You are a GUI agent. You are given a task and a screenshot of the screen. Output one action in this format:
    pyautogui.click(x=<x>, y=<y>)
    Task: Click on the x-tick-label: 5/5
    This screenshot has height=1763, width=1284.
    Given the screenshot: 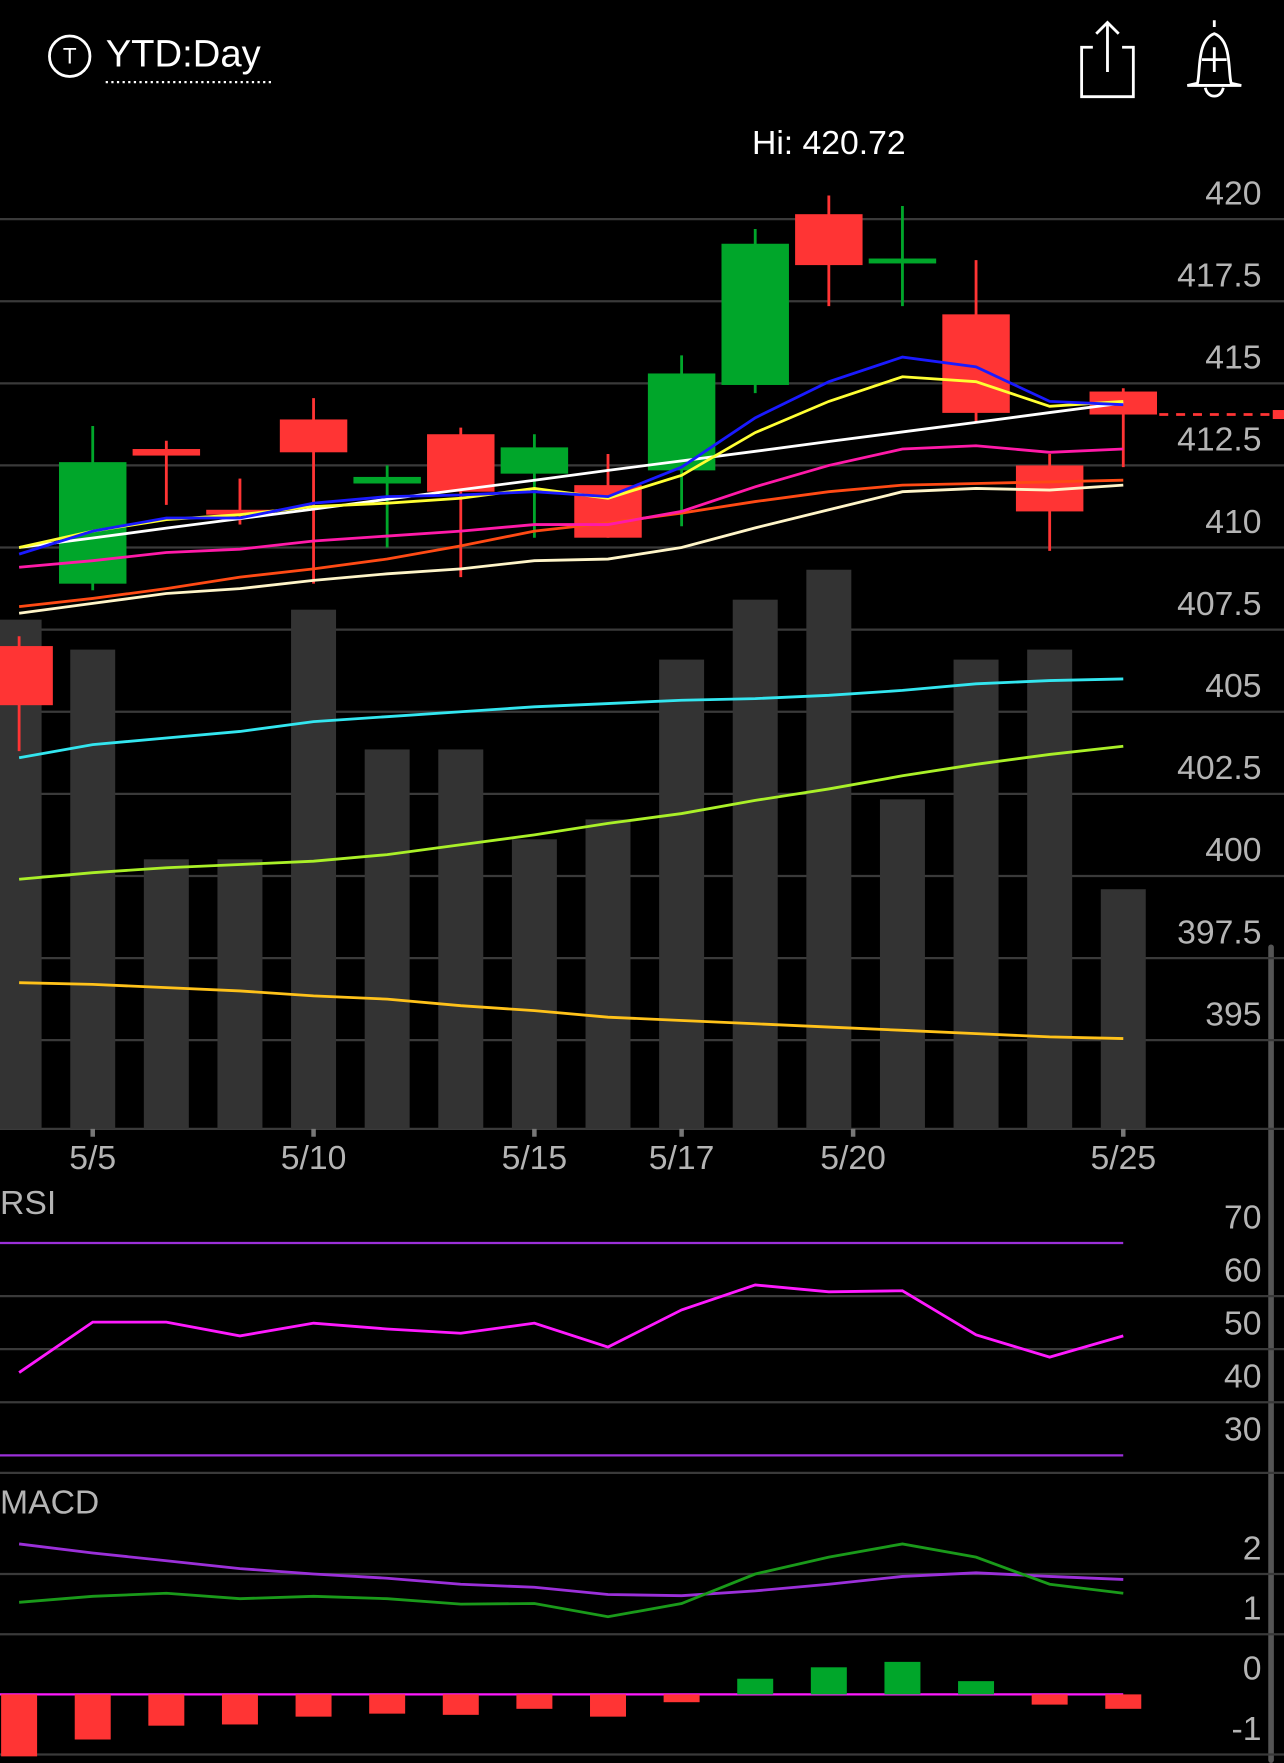 What is the action you would take?
    pyautogui.click(x=92, y=1158)
    